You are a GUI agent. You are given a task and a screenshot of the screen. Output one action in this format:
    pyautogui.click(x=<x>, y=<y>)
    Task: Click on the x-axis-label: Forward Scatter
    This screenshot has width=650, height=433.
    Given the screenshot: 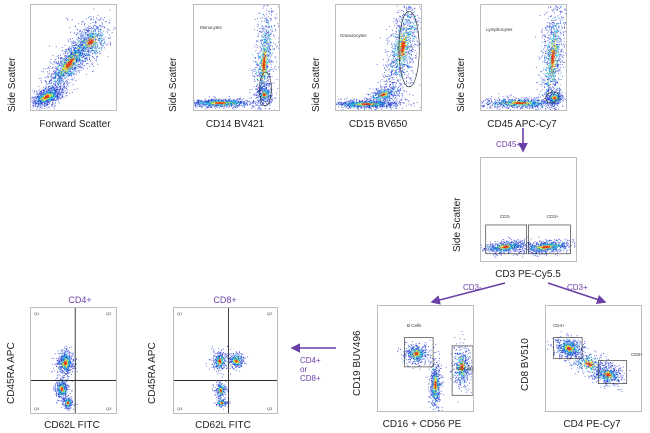 What is the action you would take?
    pyautogui.click(x=75, y=124)
    